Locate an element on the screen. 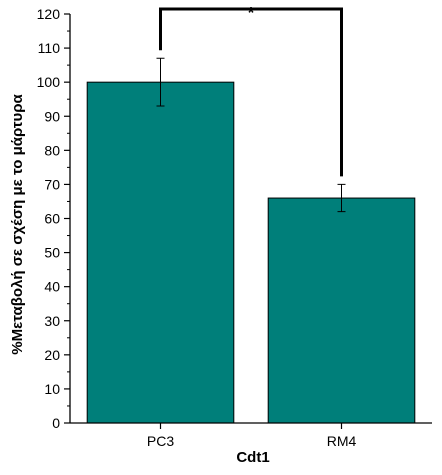  x-axis-title: Cdt1 is located at coordinates (252, 457).